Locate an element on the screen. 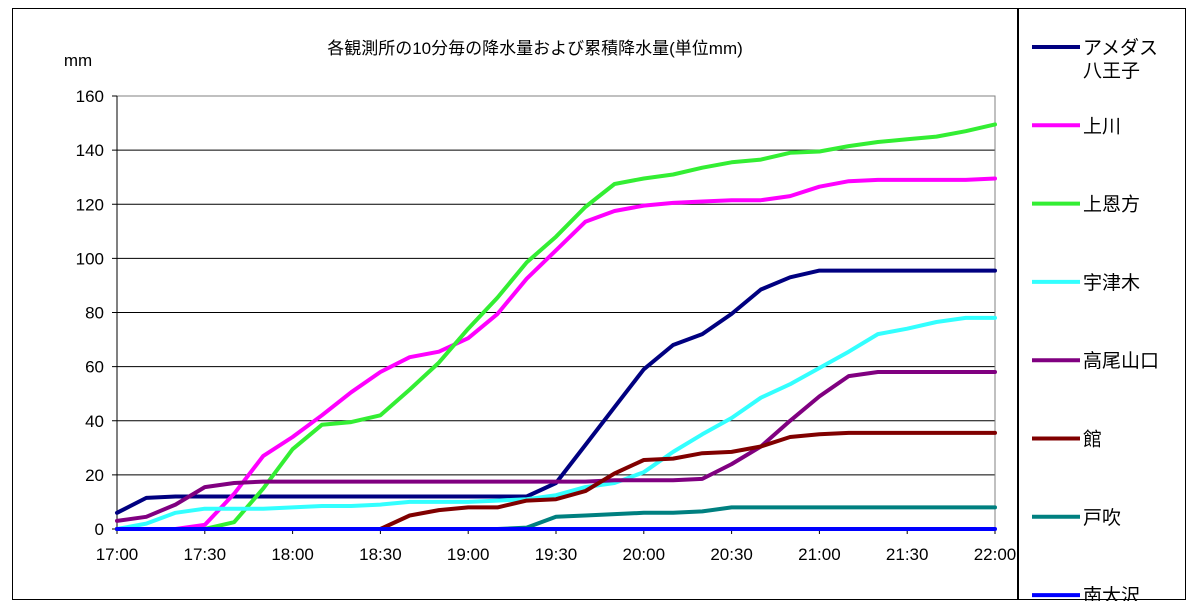  x-tick-label: 18:30 is located at coordinates (380, 554).